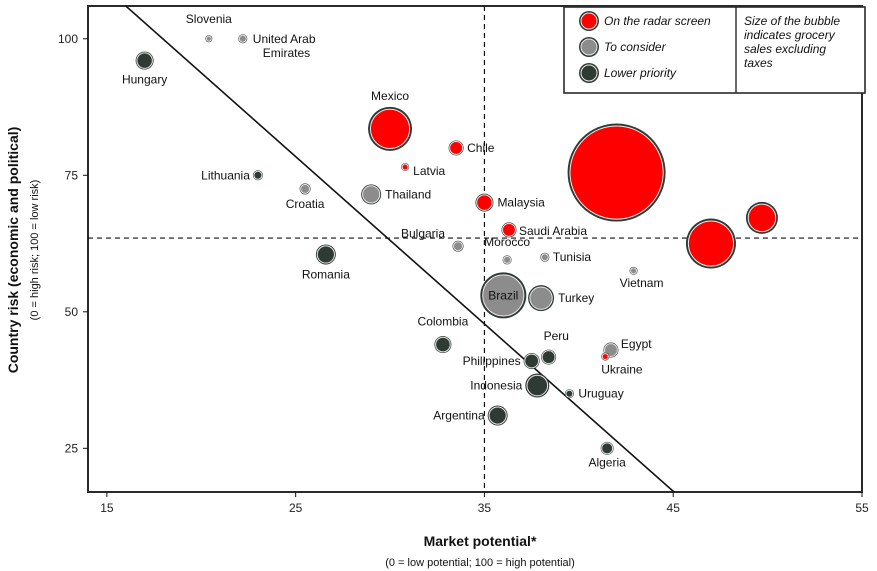  I want to click on data-label-line: Vietnam, so click(642, 283).